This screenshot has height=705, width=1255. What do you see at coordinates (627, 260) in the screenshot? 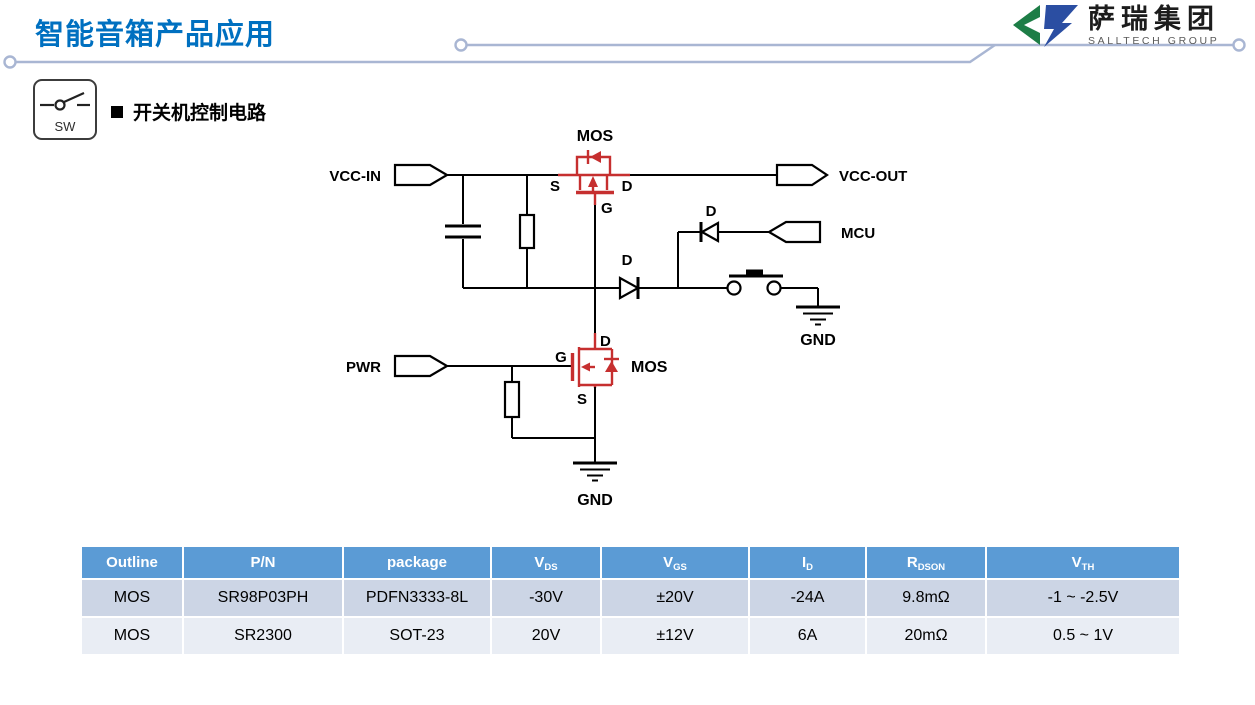
I see `label-d-middle: D` at bounding box center [627, 260].